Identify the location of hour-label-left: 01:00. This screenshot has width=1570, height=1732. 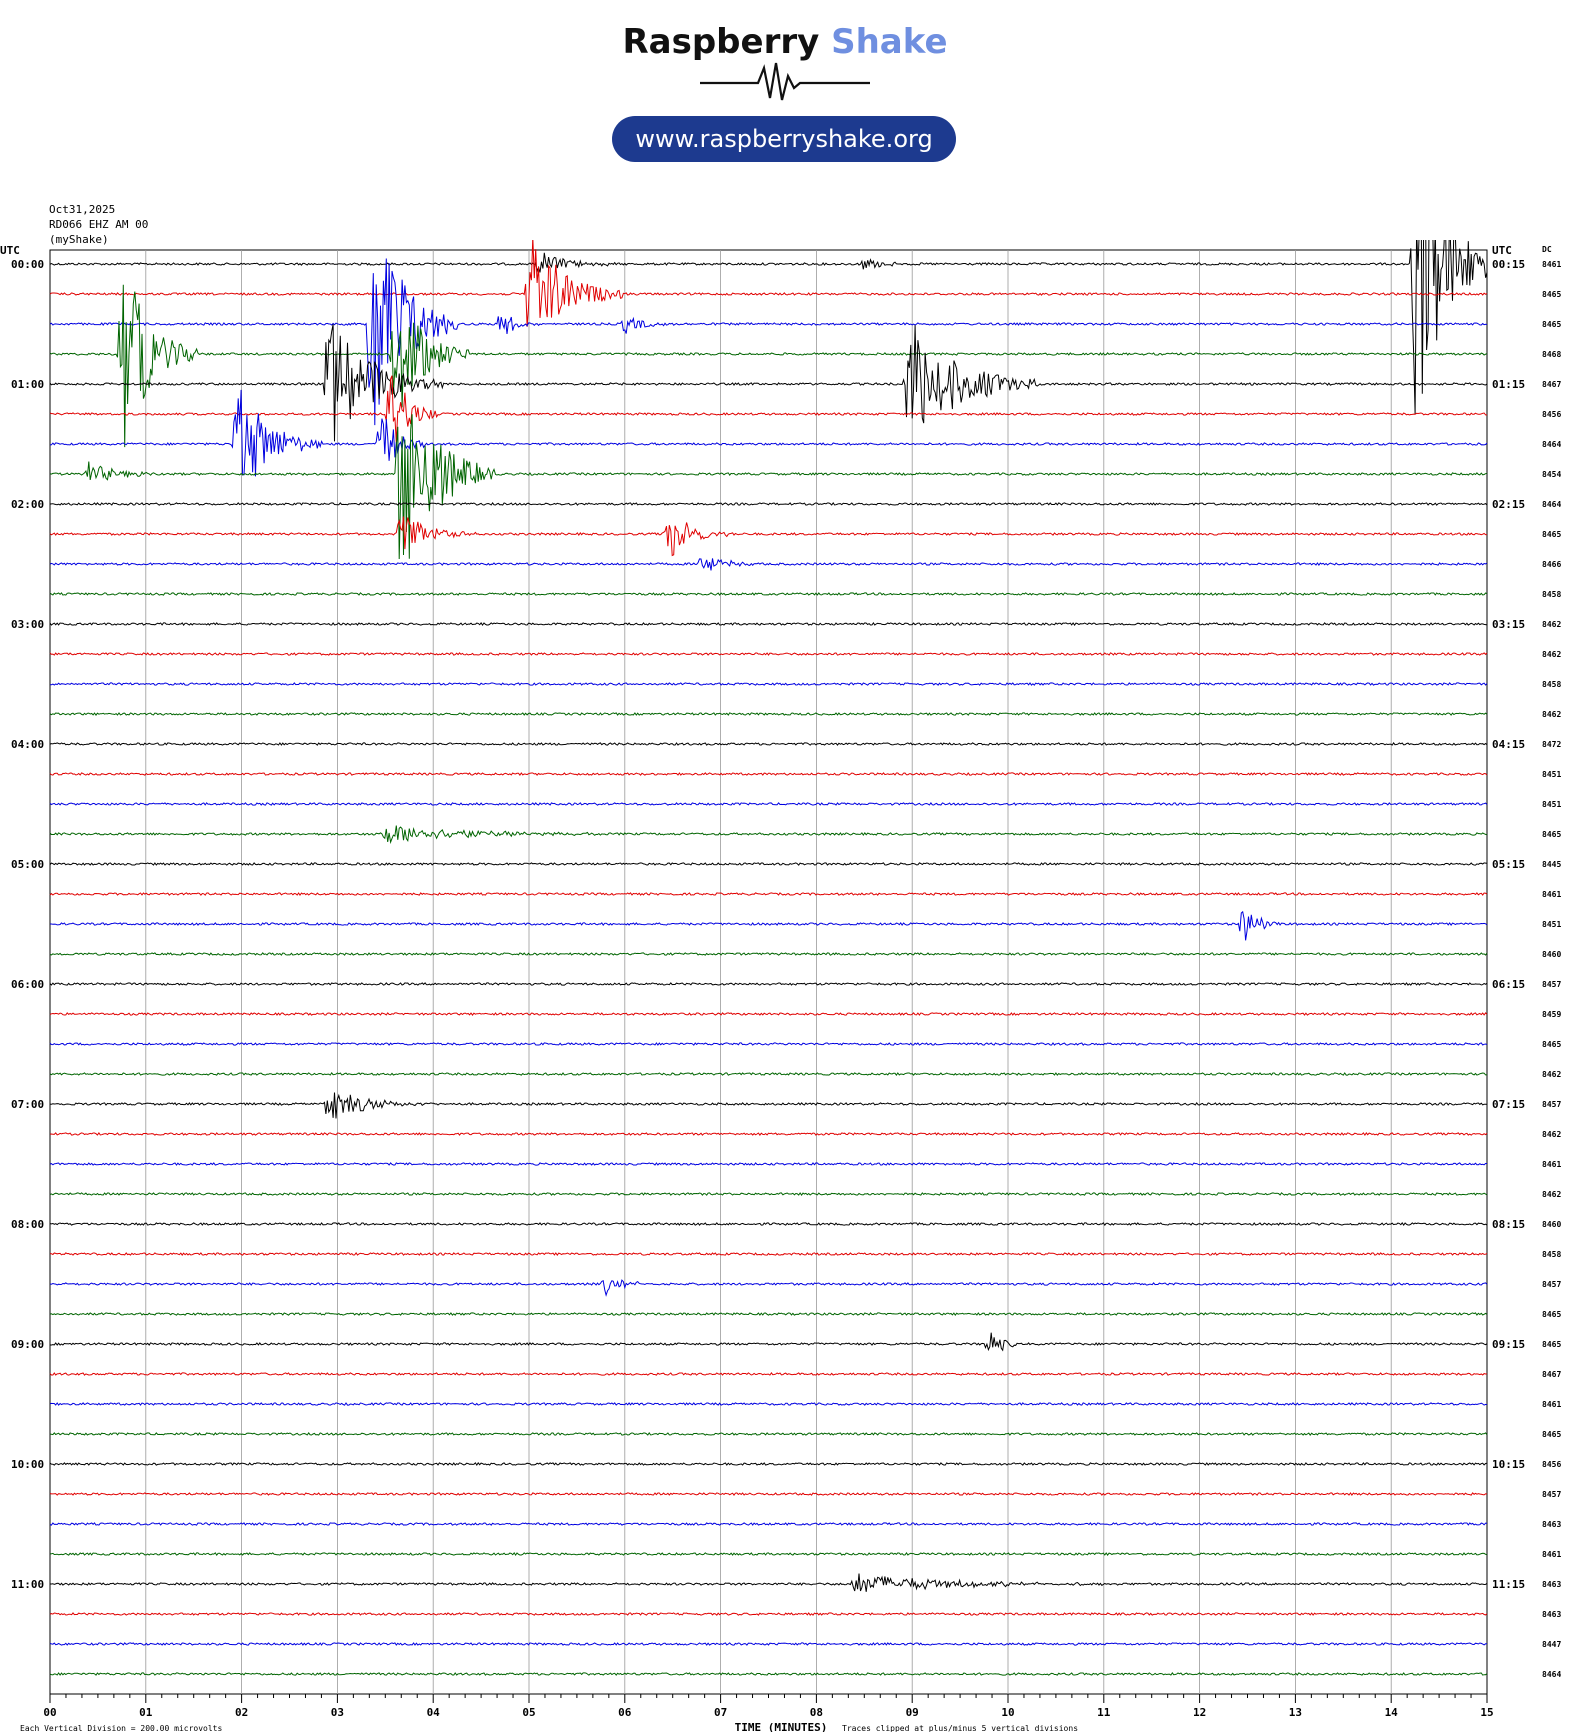
(27, 384).